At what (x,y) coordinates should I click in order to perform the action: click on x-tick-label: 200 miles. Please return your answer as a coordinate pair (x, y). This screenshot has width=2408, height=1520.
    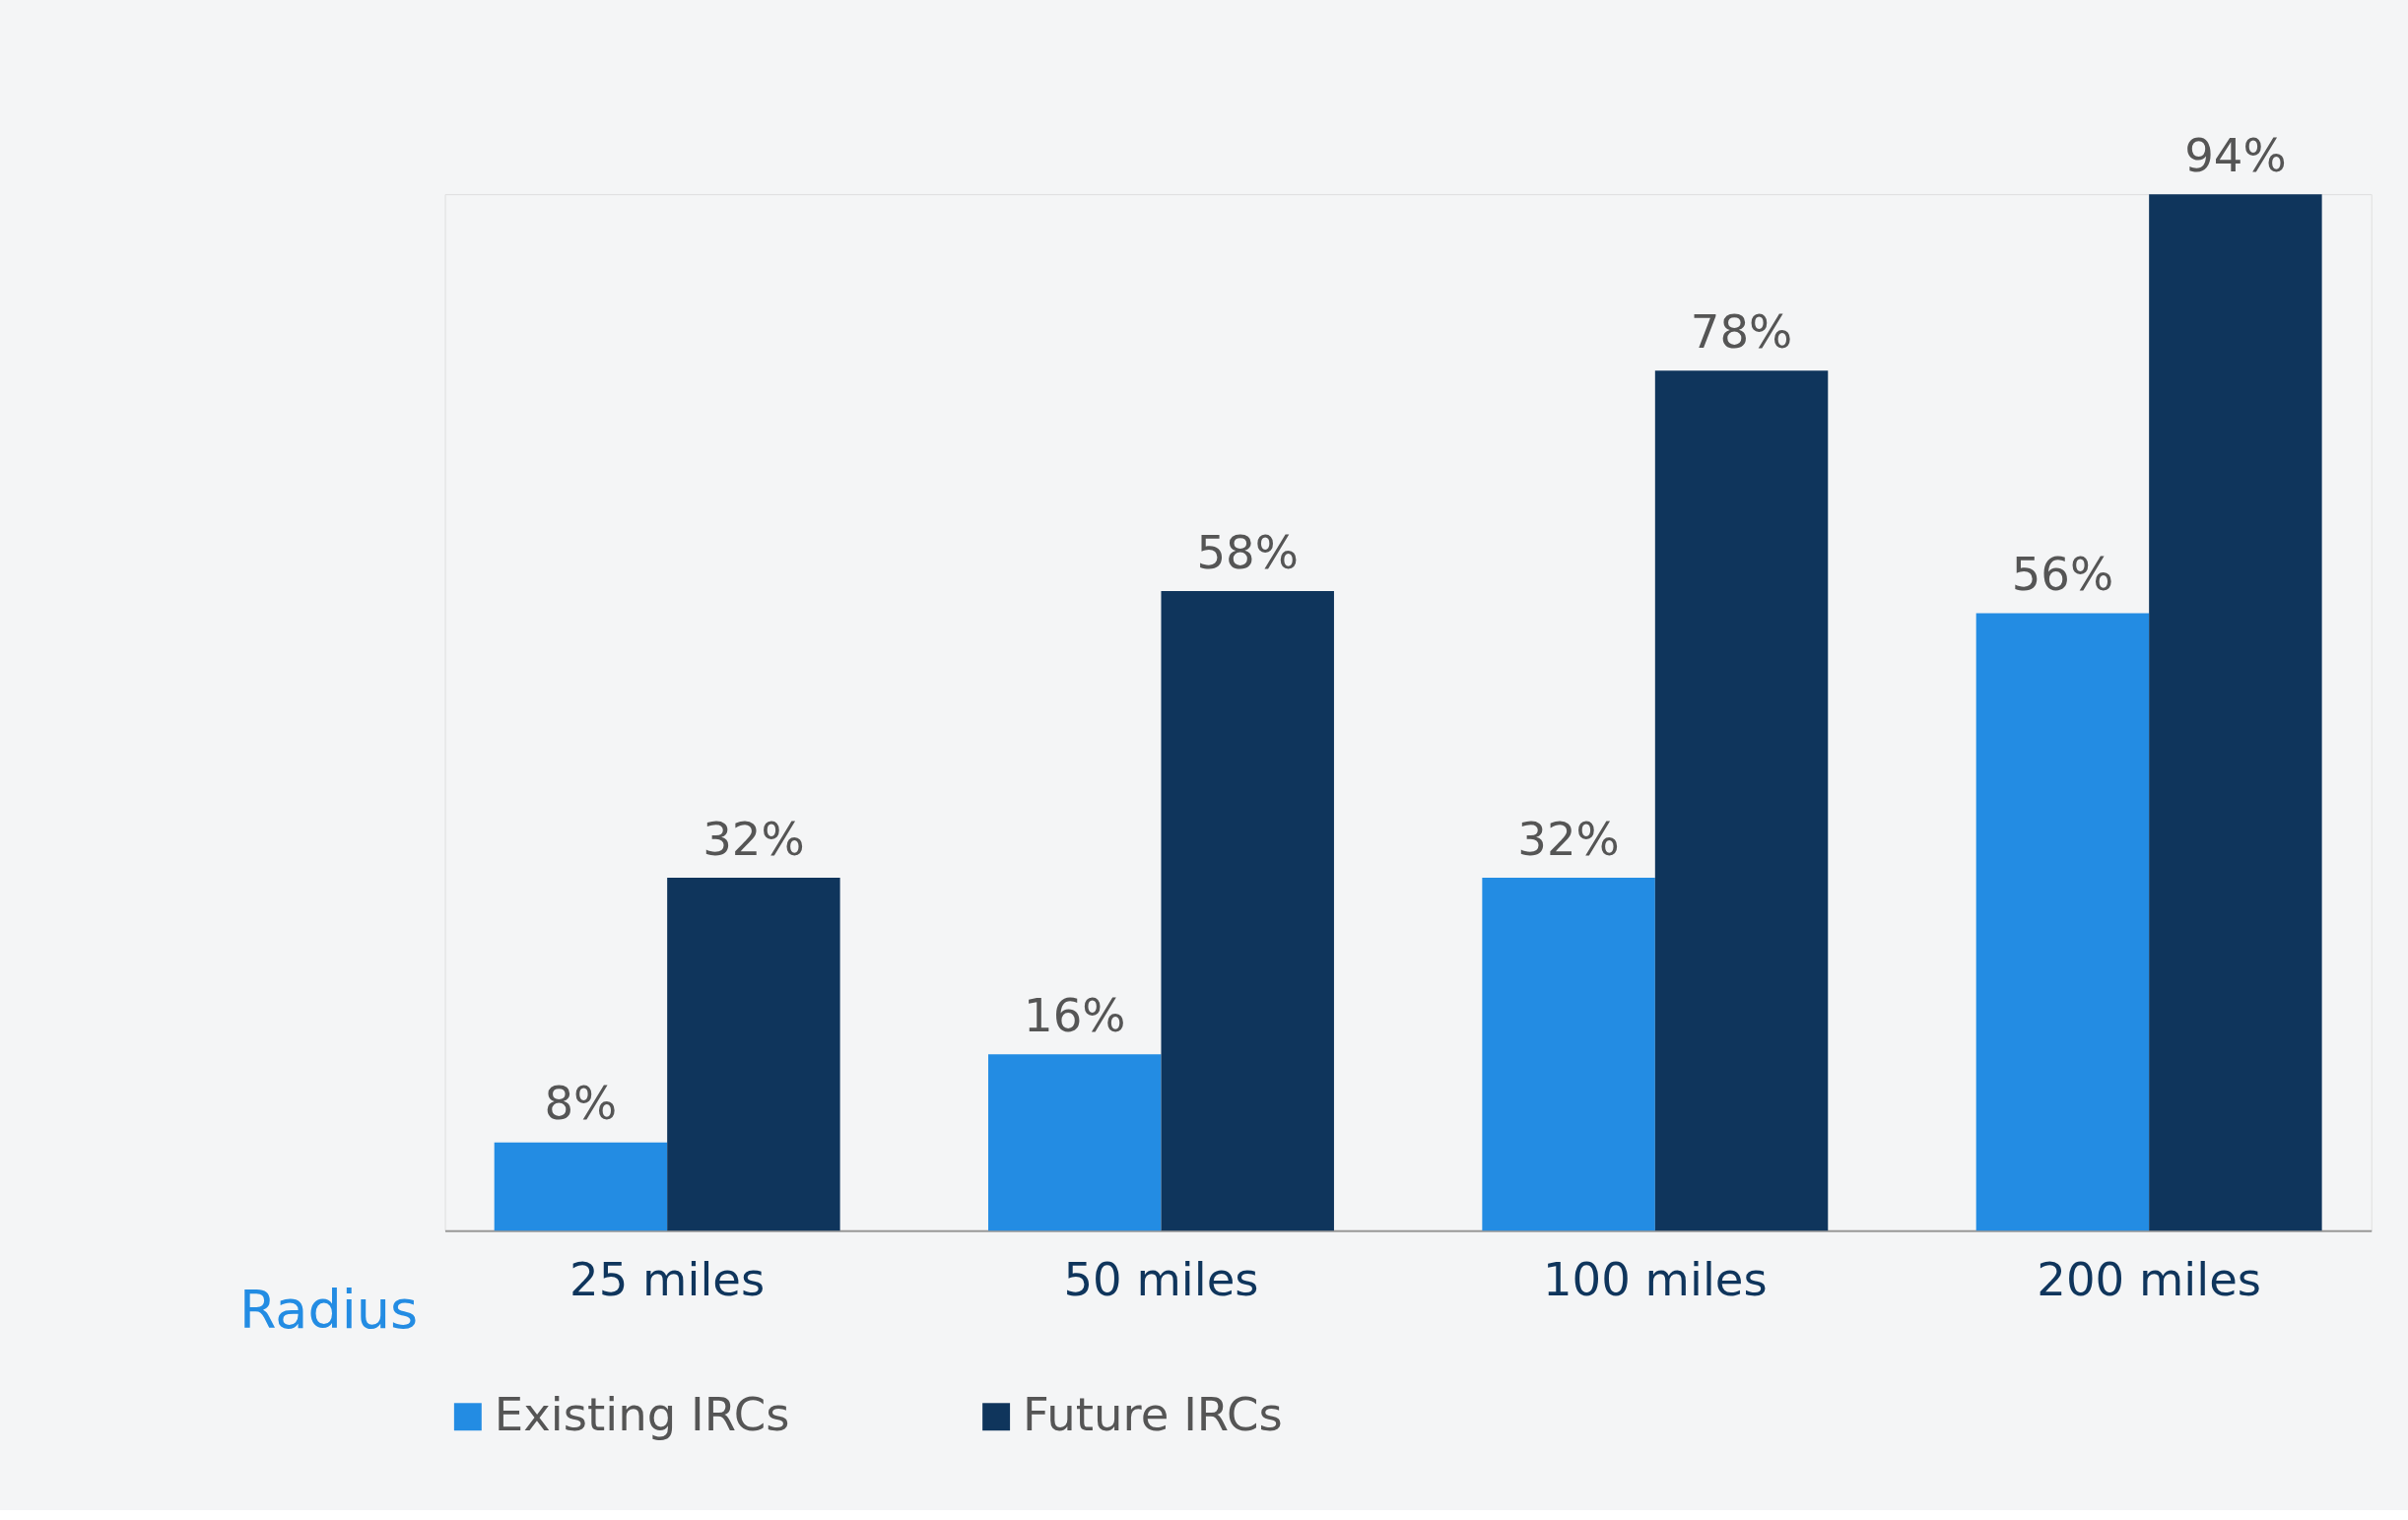
    Looking at the image, I should click on (2149, 1279).